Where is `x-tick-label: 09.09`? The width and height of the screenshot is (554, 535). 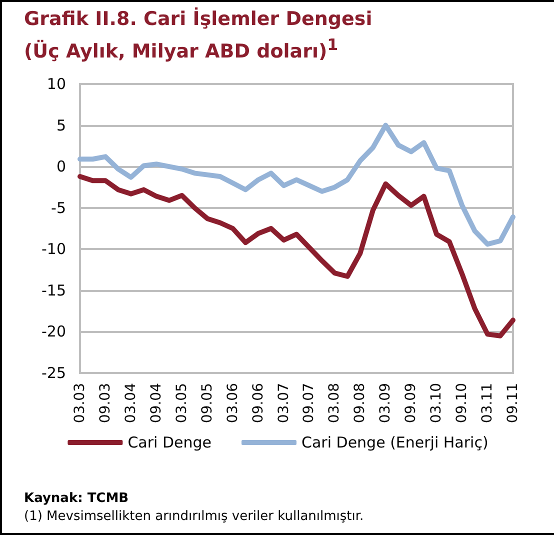 x-tick-label: 09.09 is located at coordinates (411, 403).